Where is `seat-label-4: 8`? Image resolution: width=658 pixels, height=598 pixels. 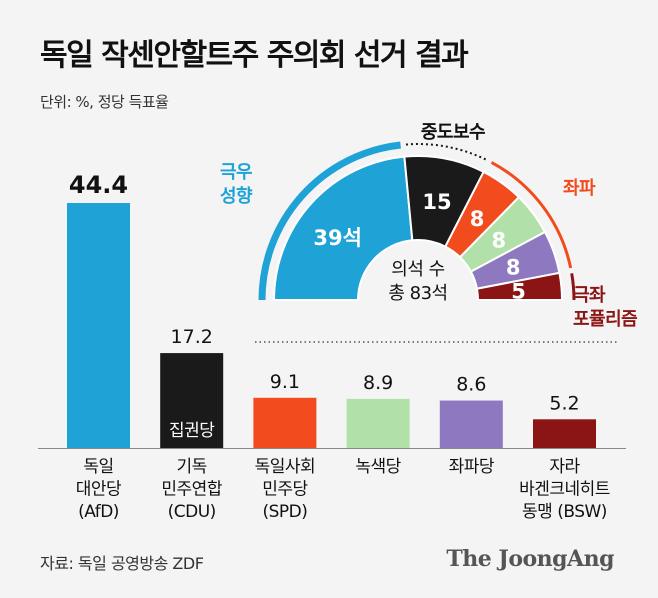
seat-label-4: 8 is located at coordinates (513, 267).